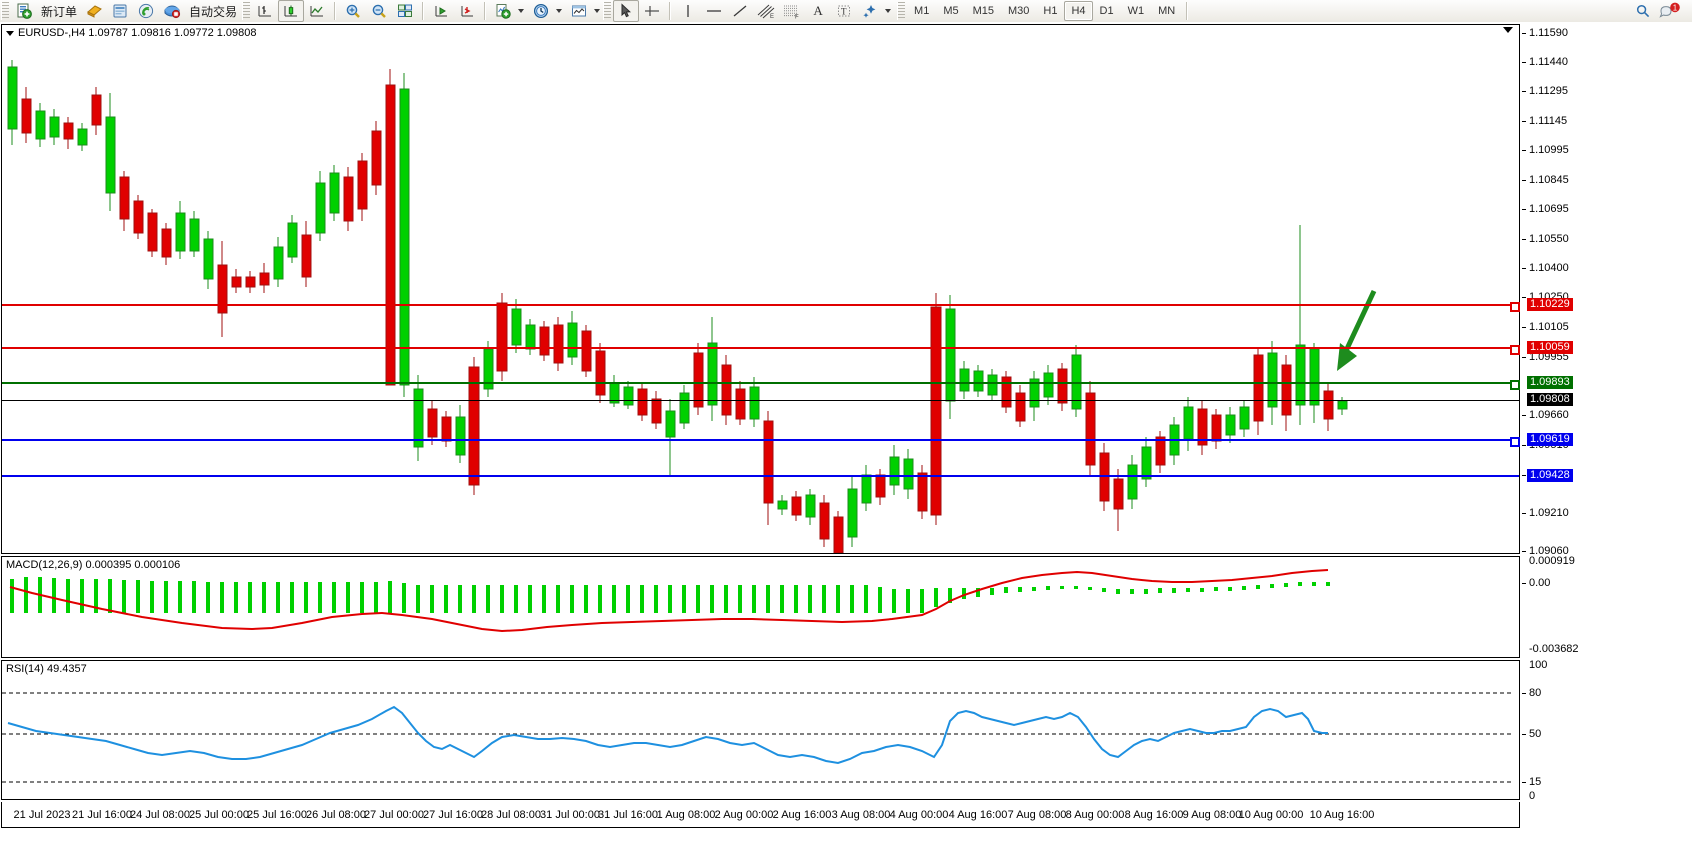  What do you see at coordinates (744, 815) in the screenshot?
I see `time-label: 2 Aug 00:00` at bounding box center [744, 815].